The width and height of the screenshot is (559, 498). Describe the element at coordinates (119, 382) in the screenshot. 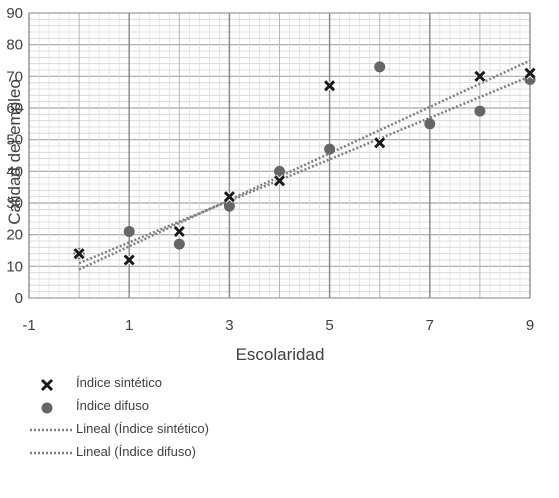

I see `legend-label: Índice sintético` at that location.